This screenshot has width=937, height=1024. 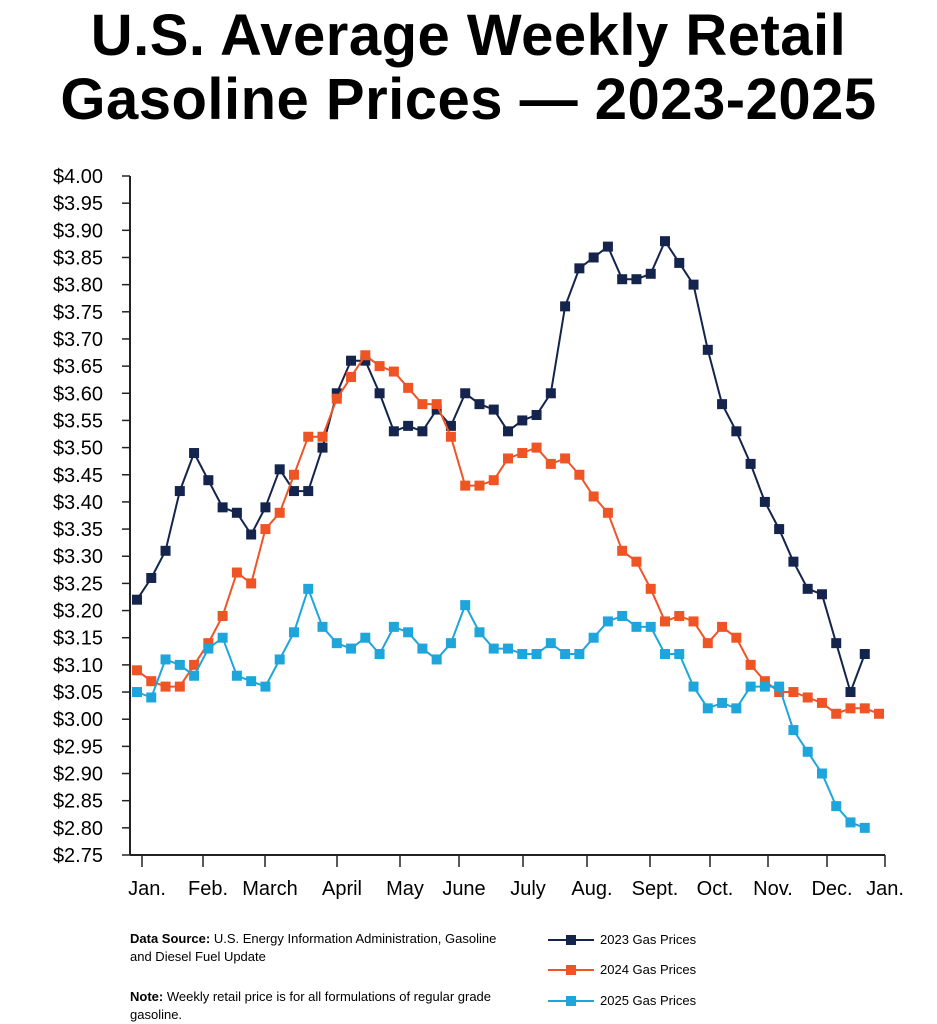 What do you see at coordinates (622, 939) in the screenshot?
I see `legend-item-2023: 2023 Gas Prices` at bounding box center [622, 939].